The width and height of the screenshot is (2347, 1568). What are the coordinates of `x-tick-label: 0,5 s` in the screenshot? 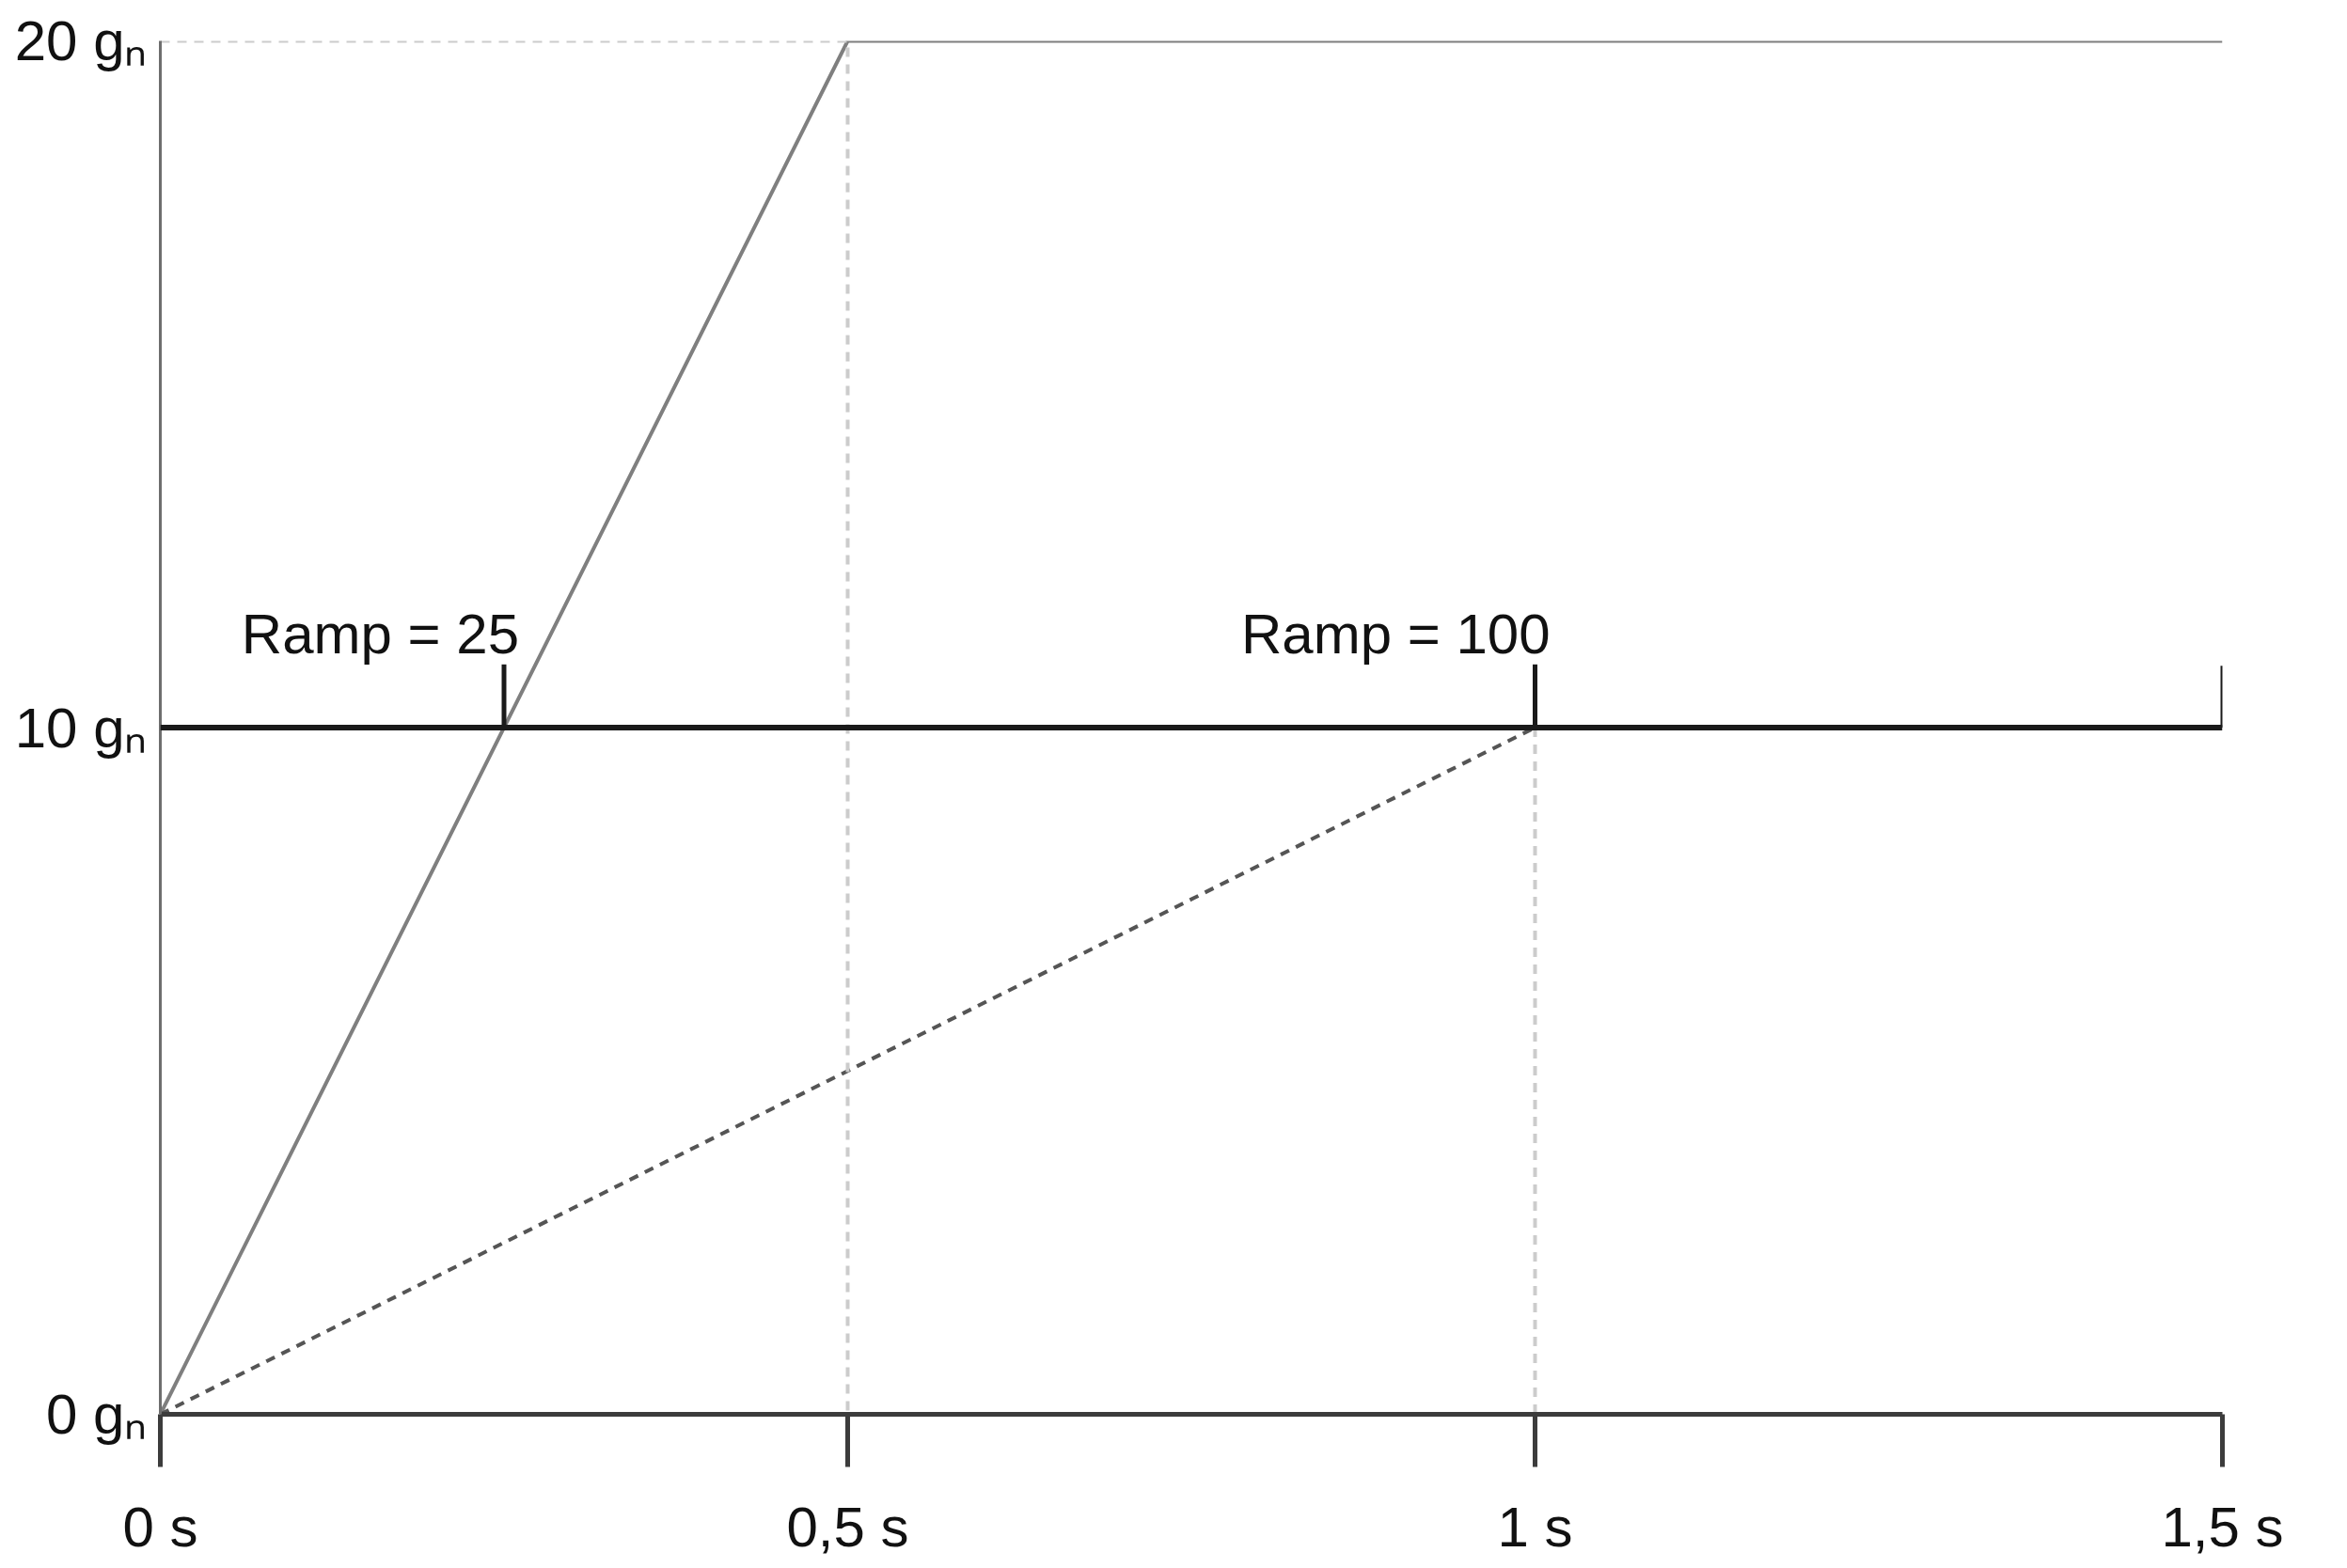 It's located at (847, 1527).